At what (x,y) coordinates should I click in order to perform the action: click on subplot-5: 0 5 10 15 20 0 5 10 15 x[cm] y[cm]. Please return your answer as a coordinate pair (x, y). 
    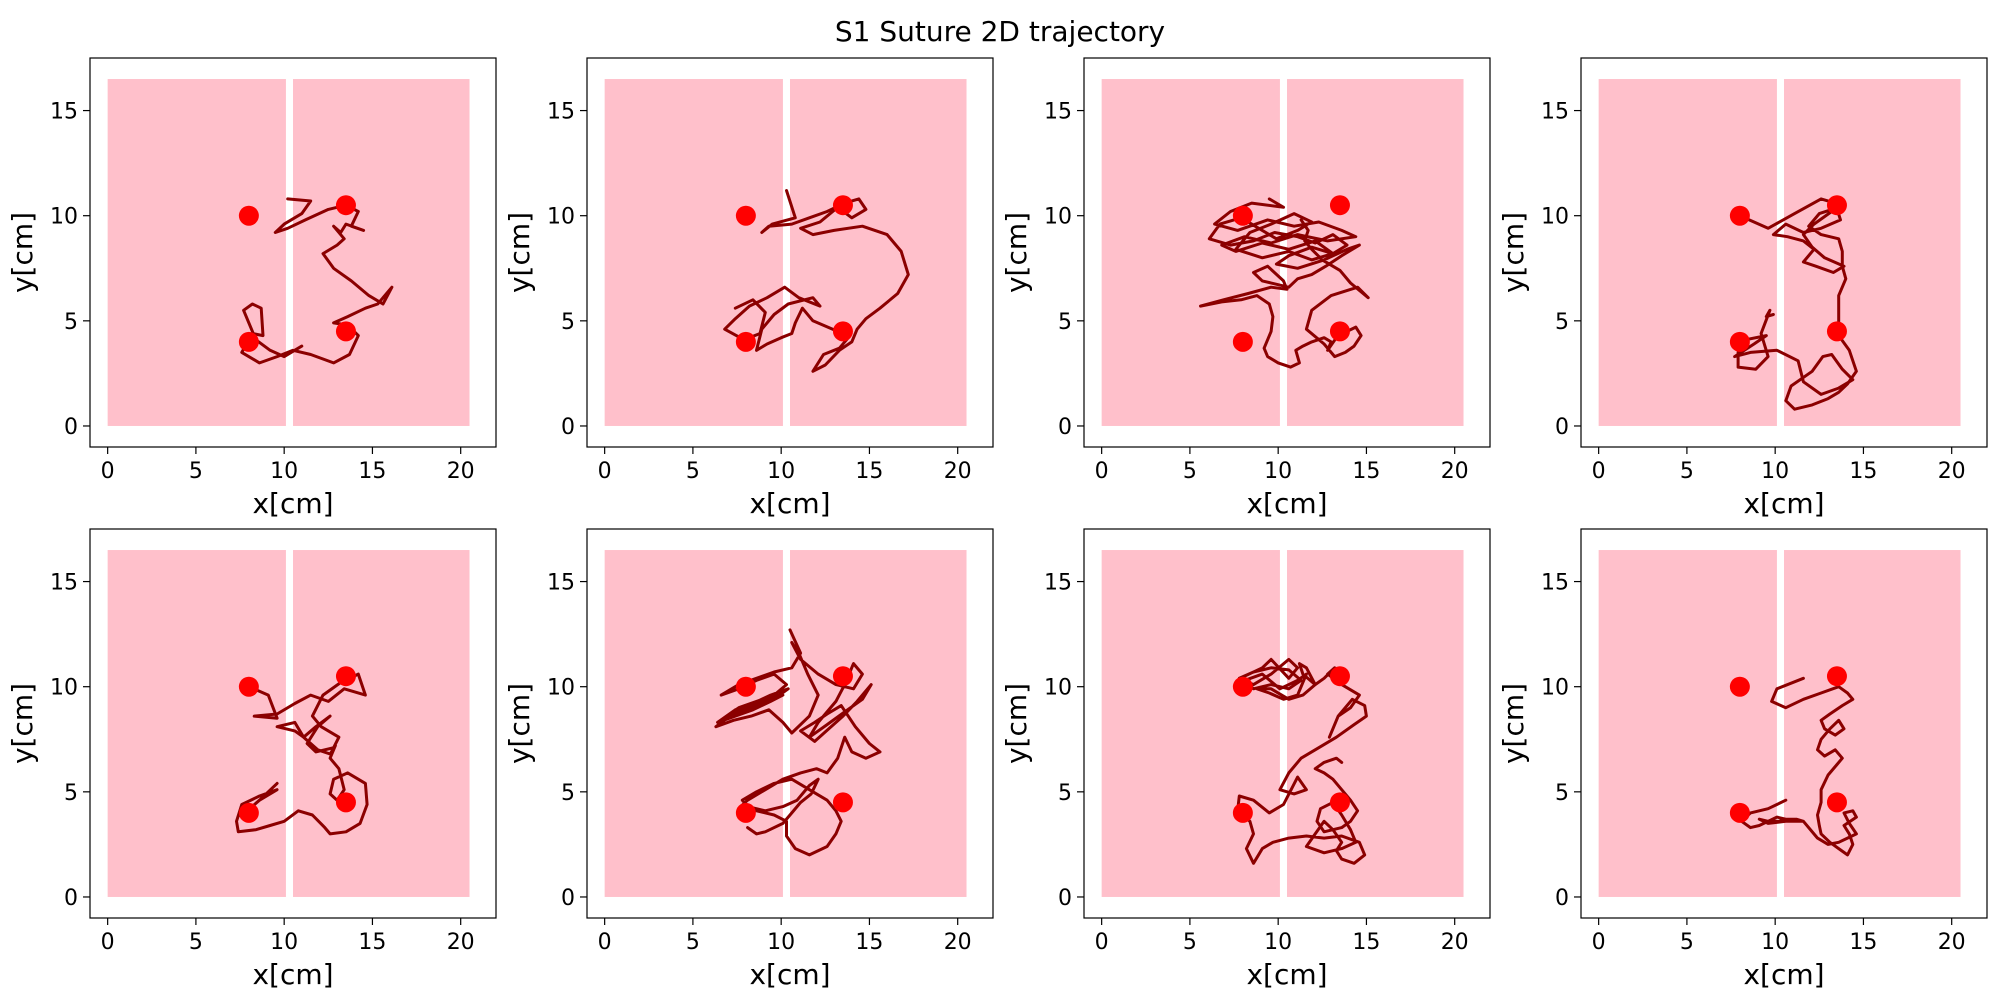
    Looking at the image, I should click on (251, 759).